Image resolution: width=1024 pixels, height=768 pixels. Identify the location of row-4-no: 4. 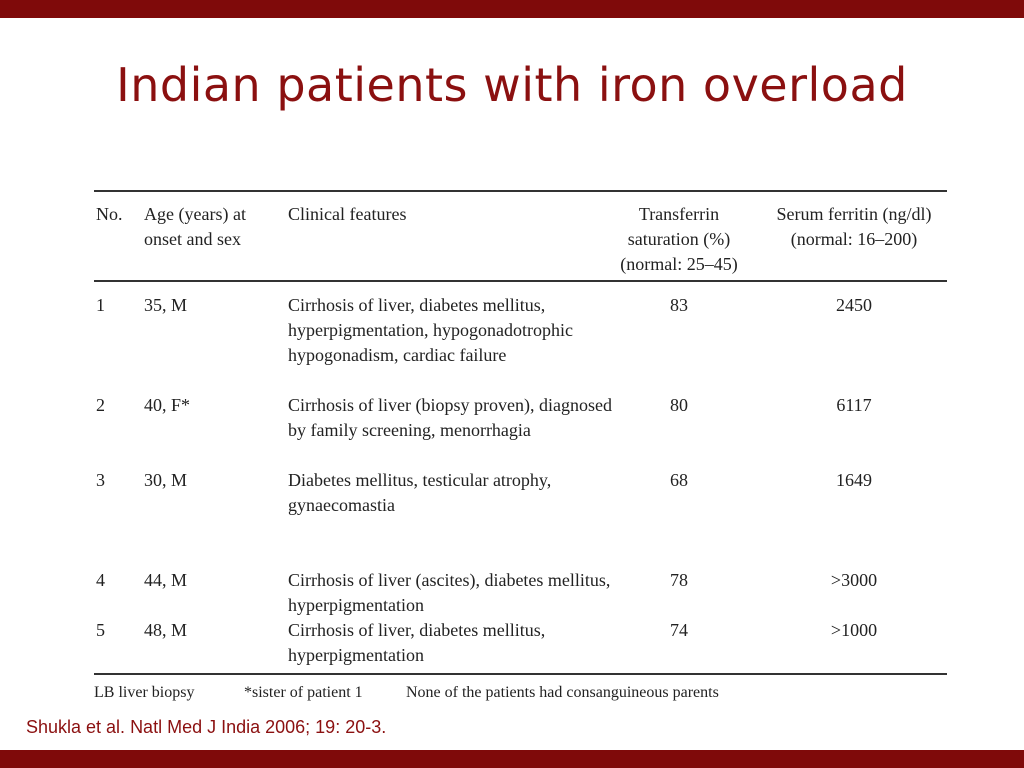
(100, 580).